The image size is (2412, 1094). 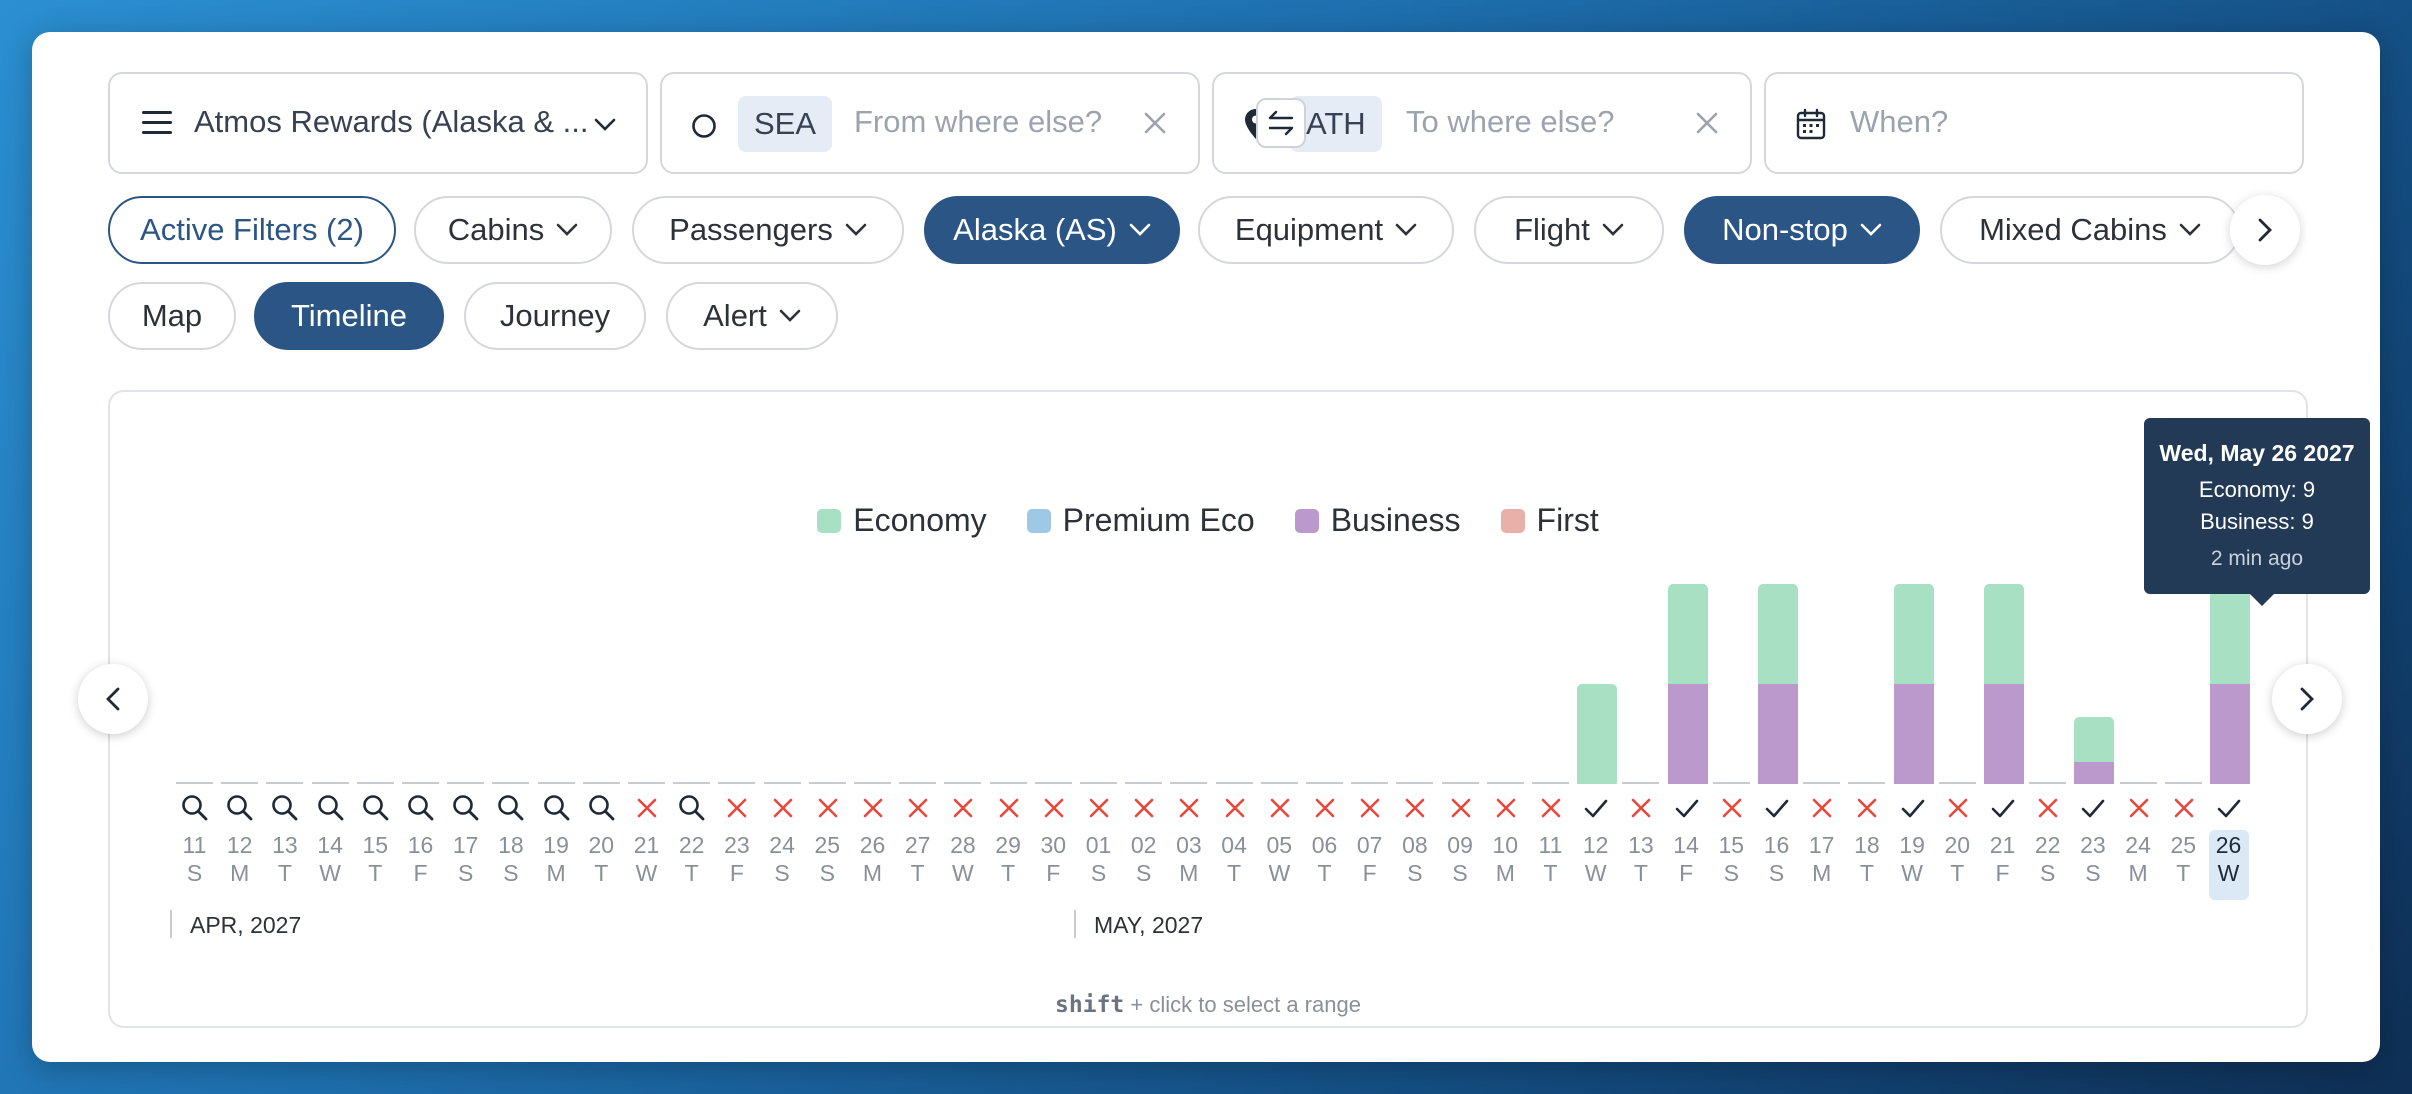 I want to click on passengers-filter: Passengers, so click(x=768, y=230).